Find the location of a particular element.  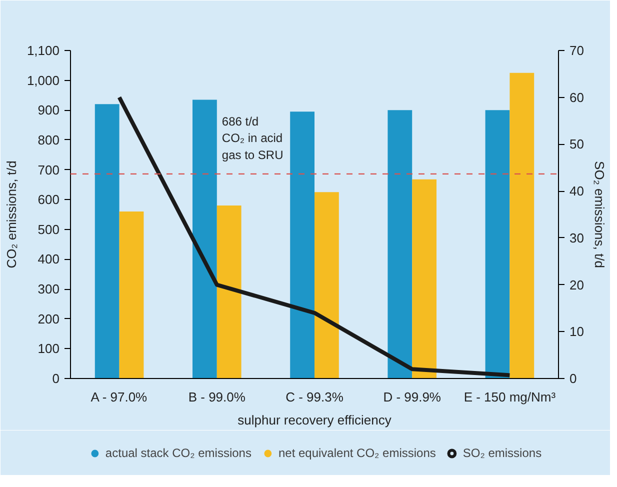

y-tick-label: 0 is located at coordinates (56, 378).